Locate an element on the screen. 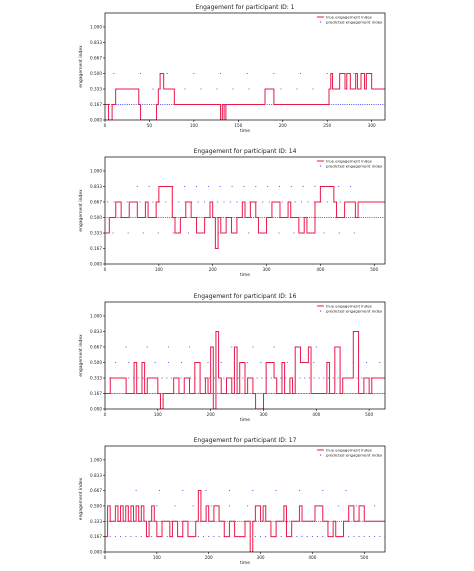 This screenshot has height=571, width=474. y-tick-label: 0.333 is located at coordinates (96, 521).